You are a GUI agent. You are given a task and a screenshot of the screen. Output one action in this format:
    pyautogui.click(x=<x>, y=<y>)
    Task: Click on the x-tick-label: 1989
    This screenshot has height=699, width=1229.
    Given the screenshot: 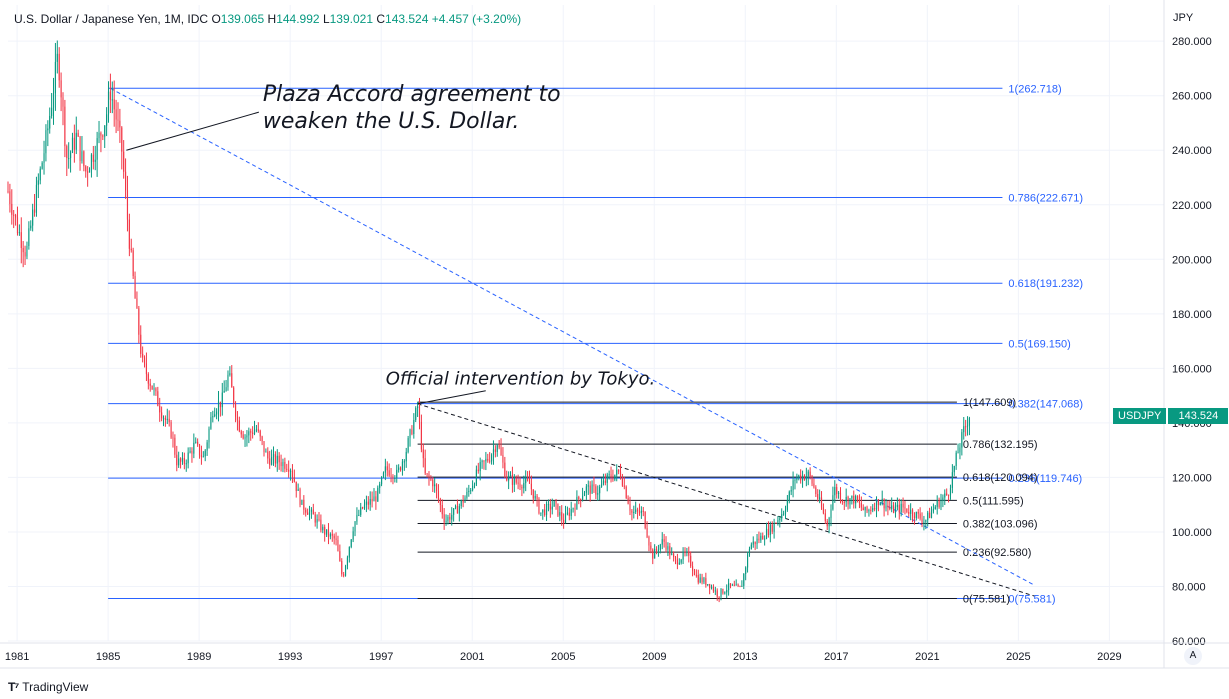 What is the action you would take?
    pyautogui.click(x=199, y=657)
    